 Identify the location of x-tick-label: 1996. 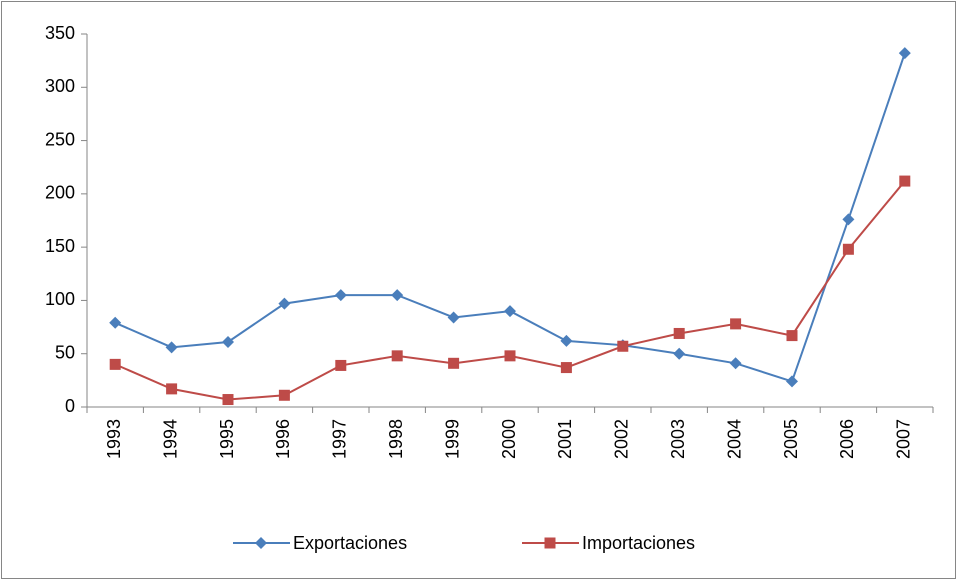
(283, 439).